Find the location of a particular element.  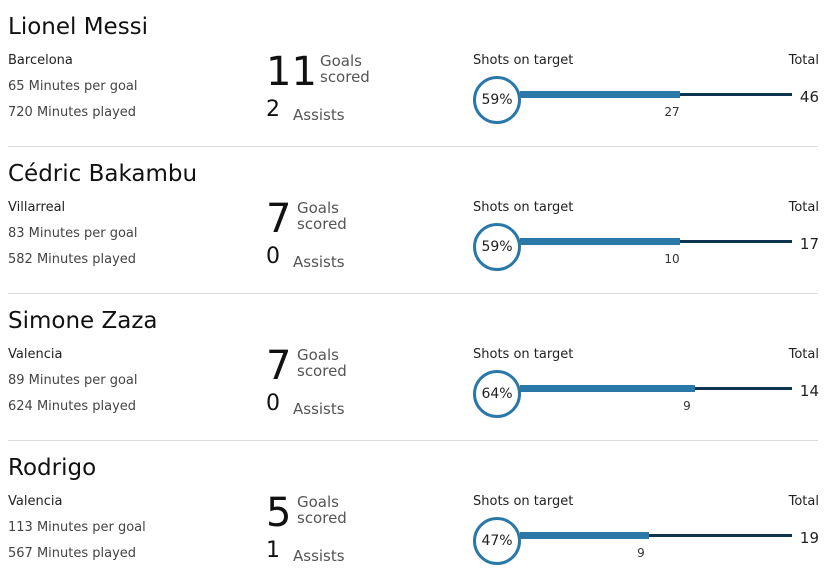

goals-count: 11 is located at coordinates (291, 72).